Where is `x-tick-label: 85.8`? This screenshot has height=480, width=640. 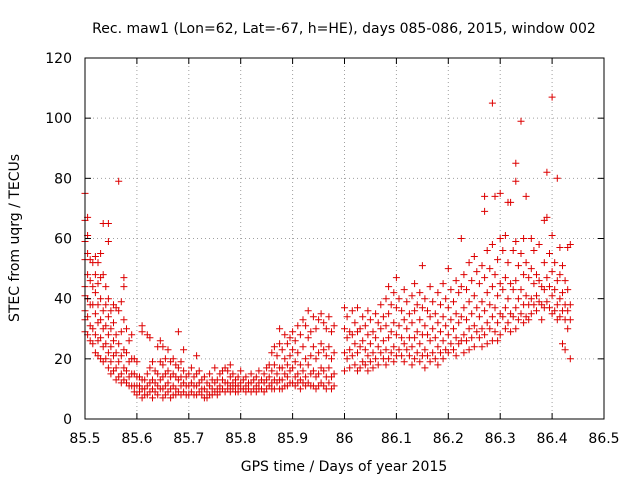 x-tick-label: 85.8 is located at coordinates (240, 439).